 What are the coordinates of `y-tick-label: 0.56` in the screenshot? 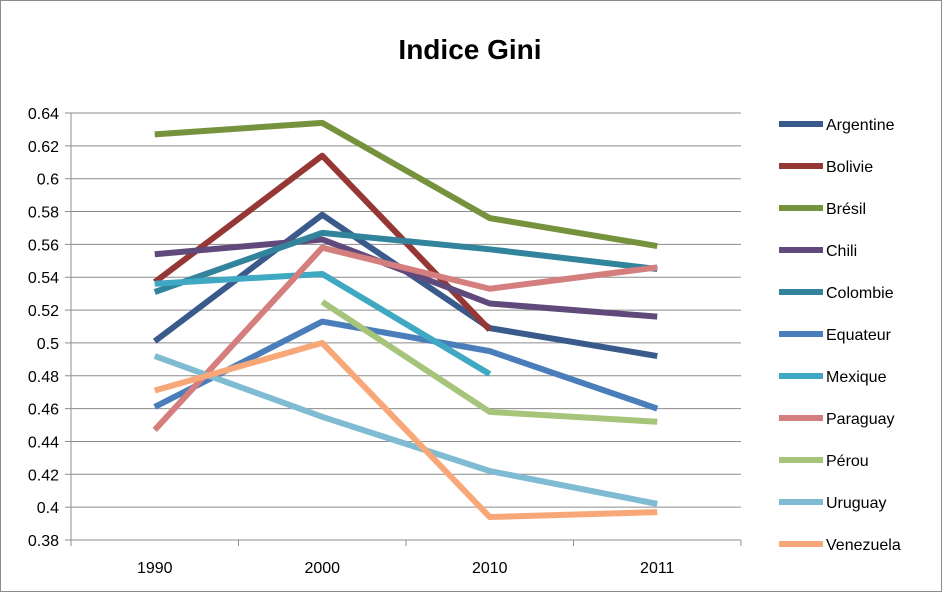 It's located at (43, 245).